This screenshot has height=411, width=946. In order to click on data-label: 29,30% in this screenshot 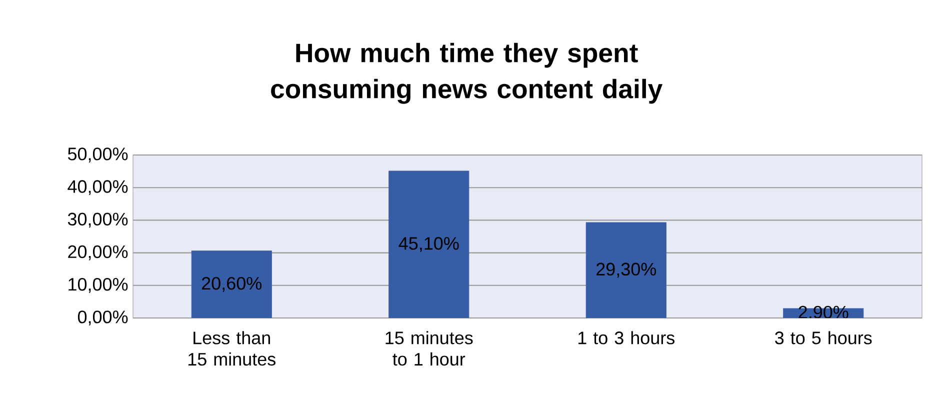, I will do `click(626, 270)`.